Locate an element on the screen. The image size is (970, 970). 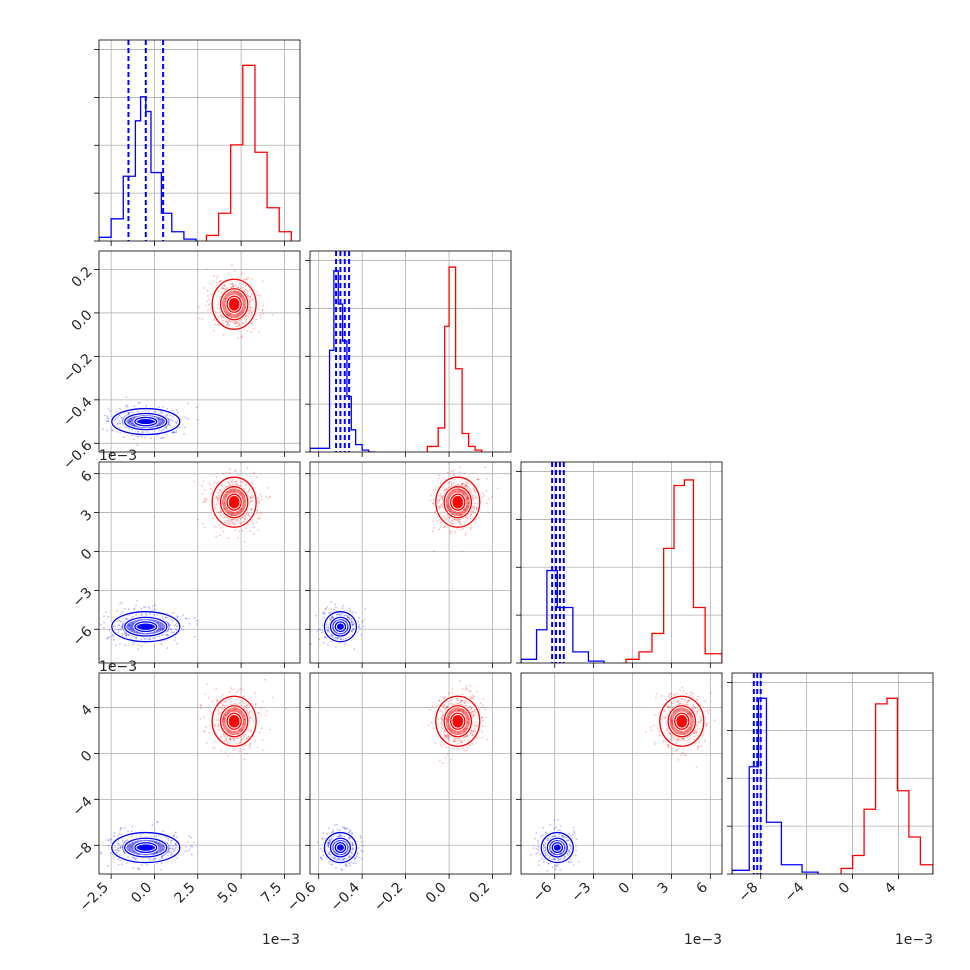
y-tick-label: 4 is located at coordinates (87, 711).